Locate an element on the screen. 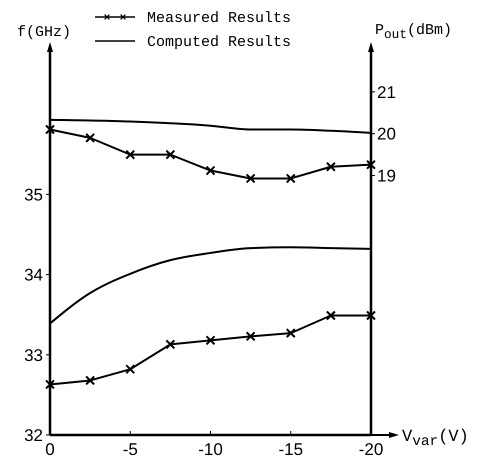  x-tick-label: 0 is located at coordinates (50, 449).